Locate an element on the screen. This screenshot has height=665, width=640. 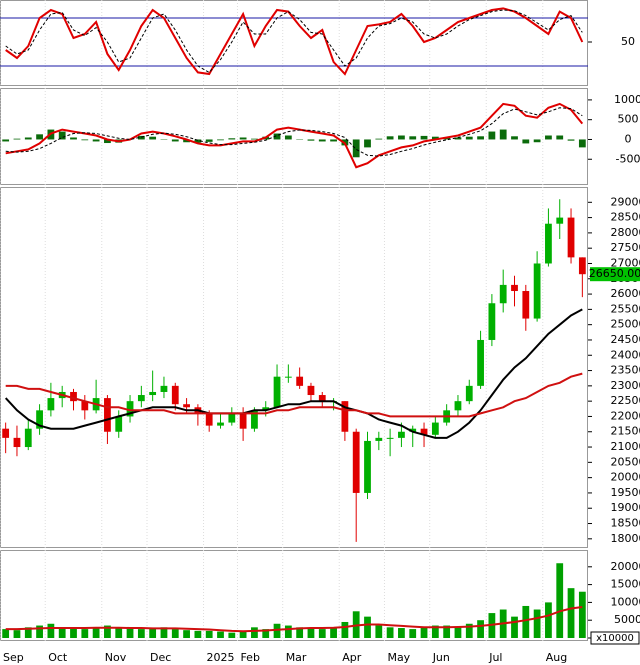
y-tick-label: 21000 is located at coordinates (625, 446).